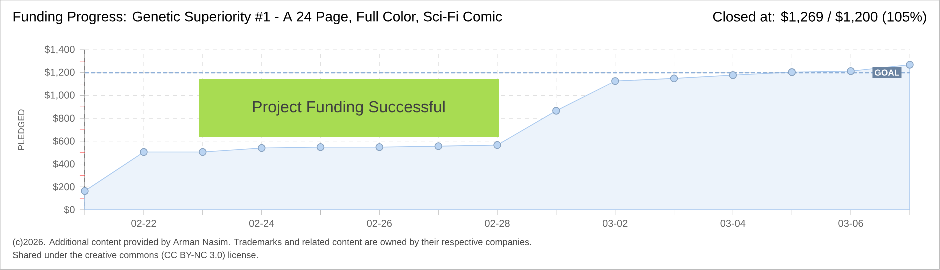 Image resolution: width=940 pixels, height=270 pixels. Describe the element at coordinates (21, 130) in the screenshot. I see `y-axis-title: PLEDGED` at that location.